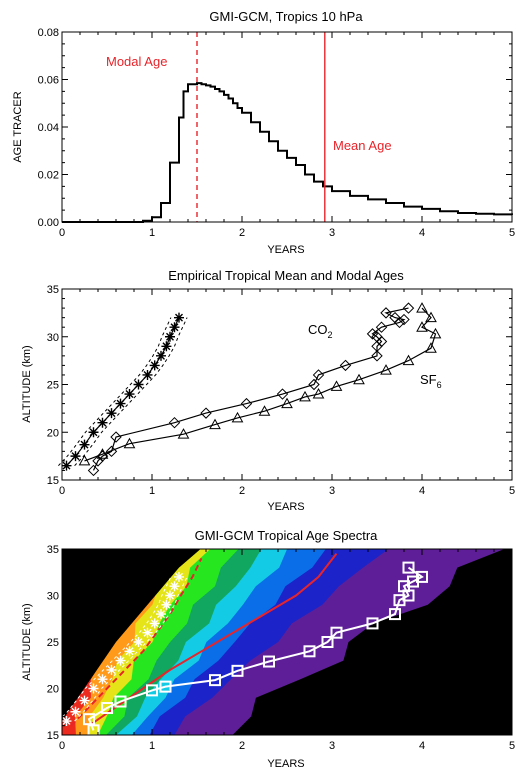 The image size is (516, 771). What do you see at coordinates (27, 383) in the screenshot?
I see `panel2-ylabel: ALTITUDE (km)` at bounding box center [27, 383].